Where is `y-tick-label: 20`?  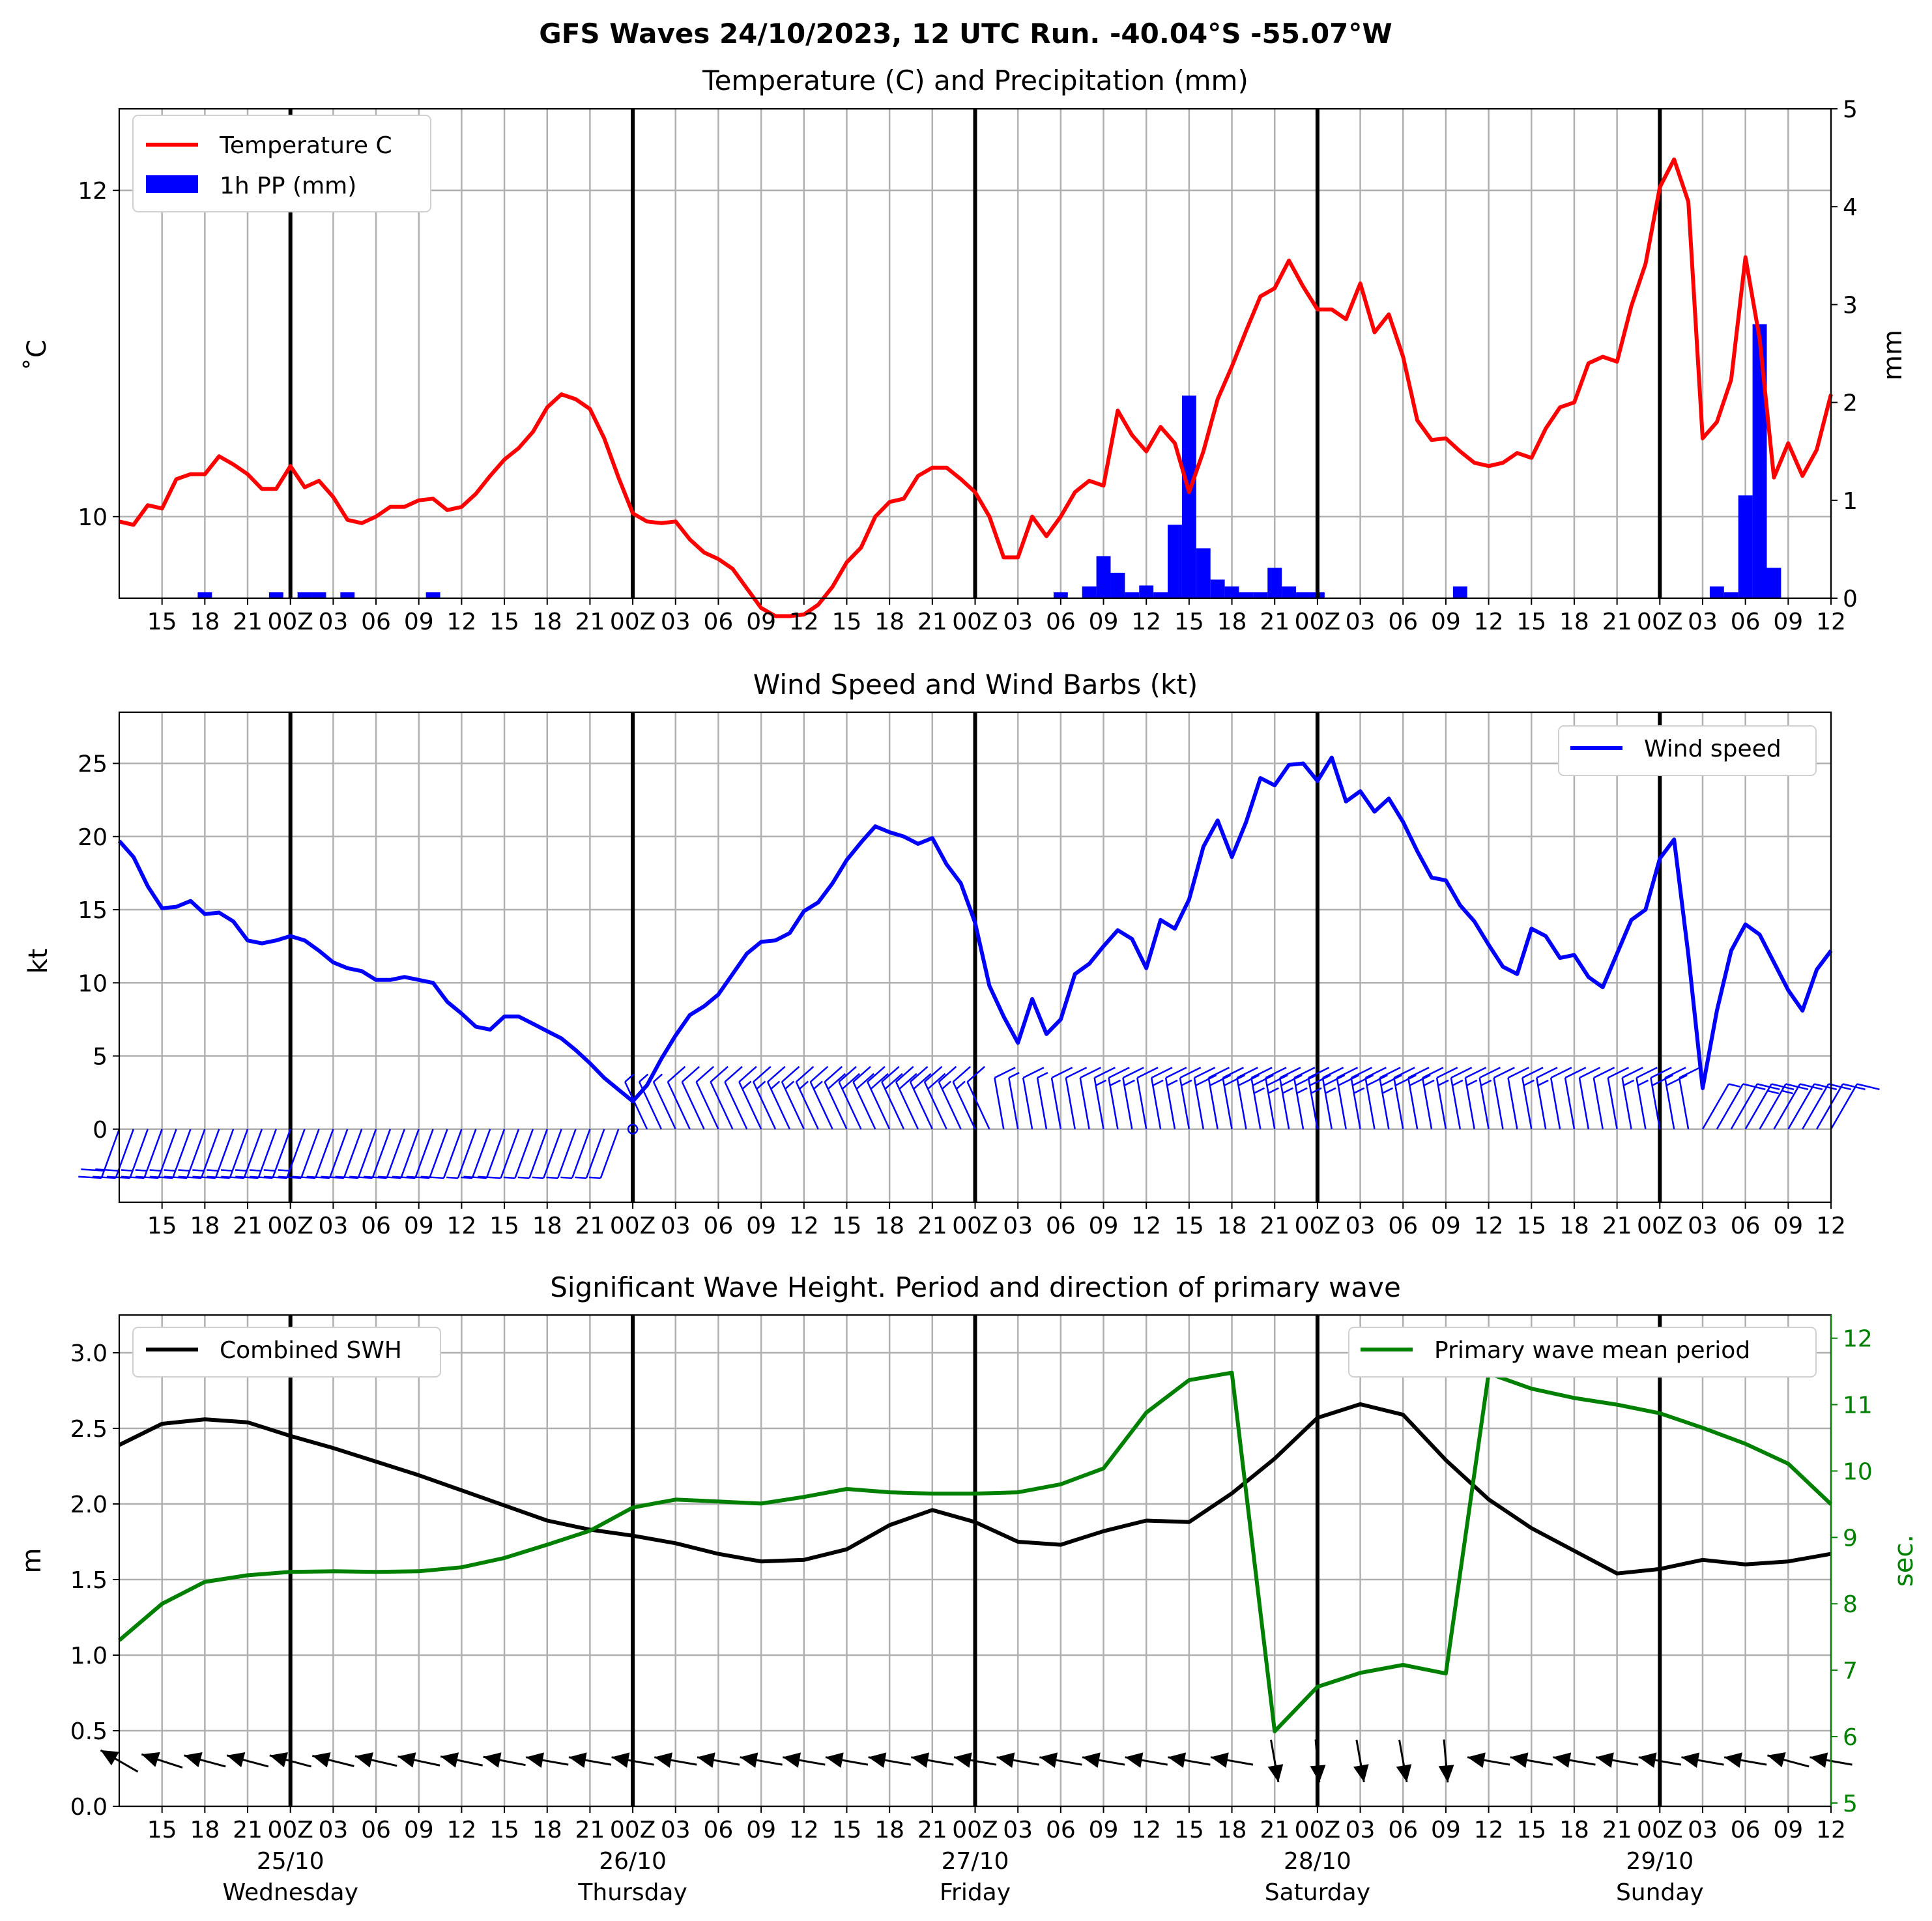
y-tick-label: 20 is located at coordinates (93, 837).